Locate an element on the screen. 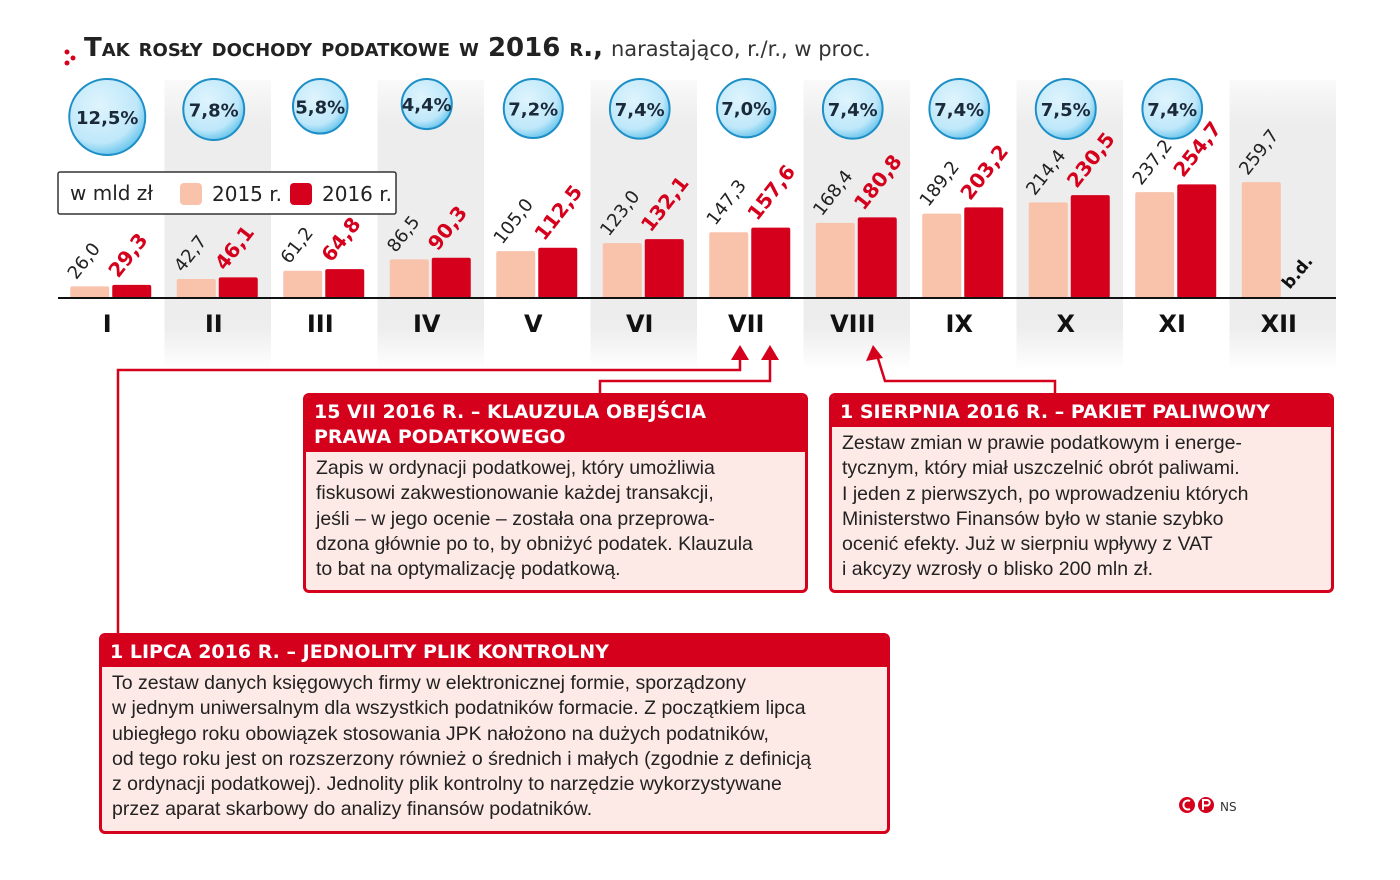  x-tick-label: IX is located at coordinates (960, 324).